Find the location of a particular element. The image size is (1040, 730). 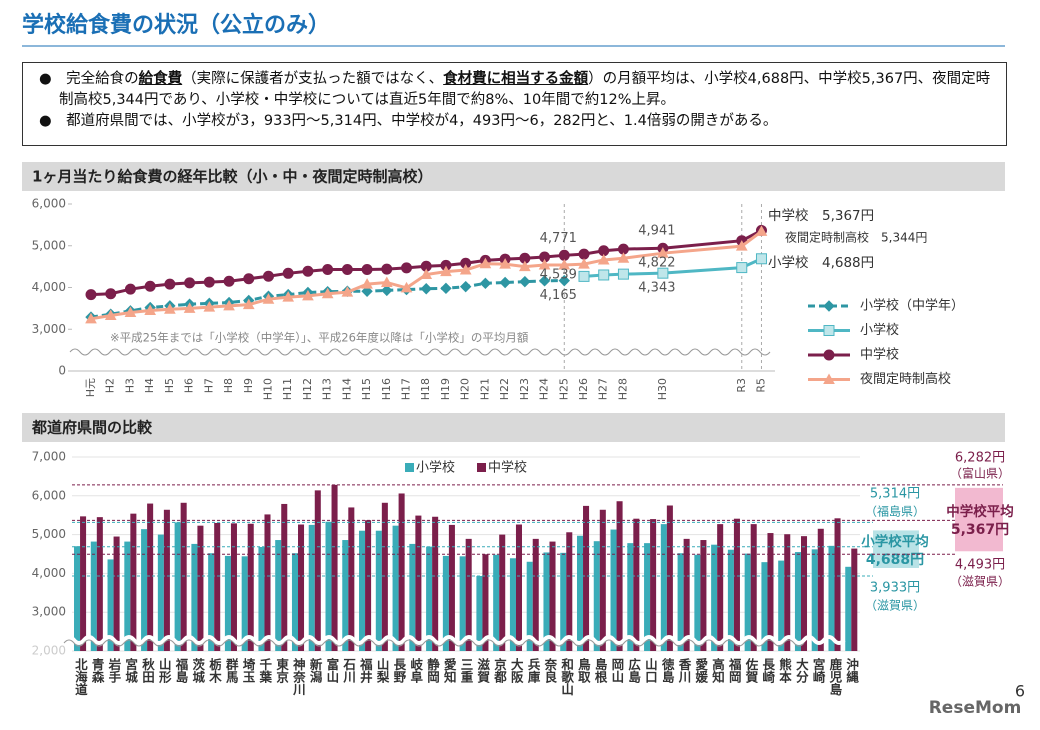

reference-note: （滋賀県） is located at coordinates (895, 606).